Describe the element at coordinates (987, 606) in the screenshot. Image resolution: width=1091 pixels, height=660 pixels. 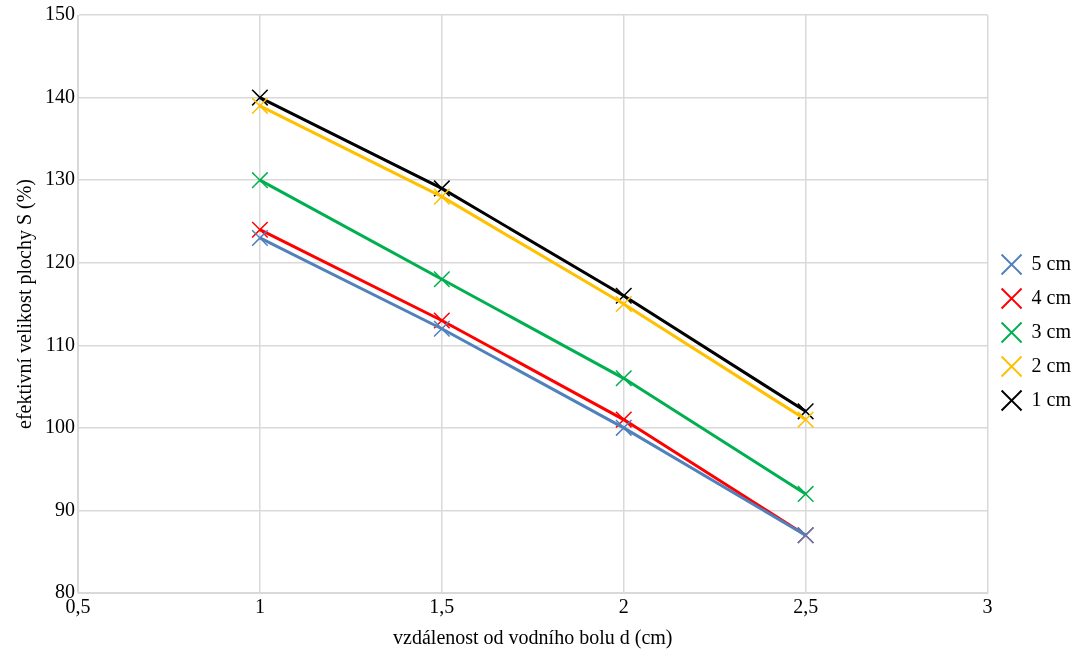
I see `x-tick-label: 3` at that location.